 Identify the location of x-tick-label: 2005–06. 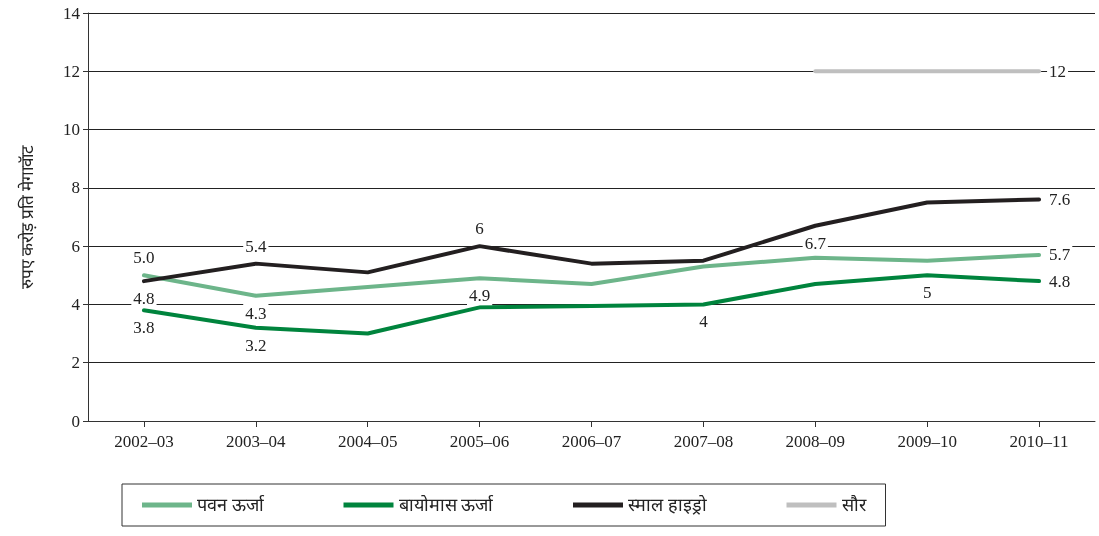
(479, 441).